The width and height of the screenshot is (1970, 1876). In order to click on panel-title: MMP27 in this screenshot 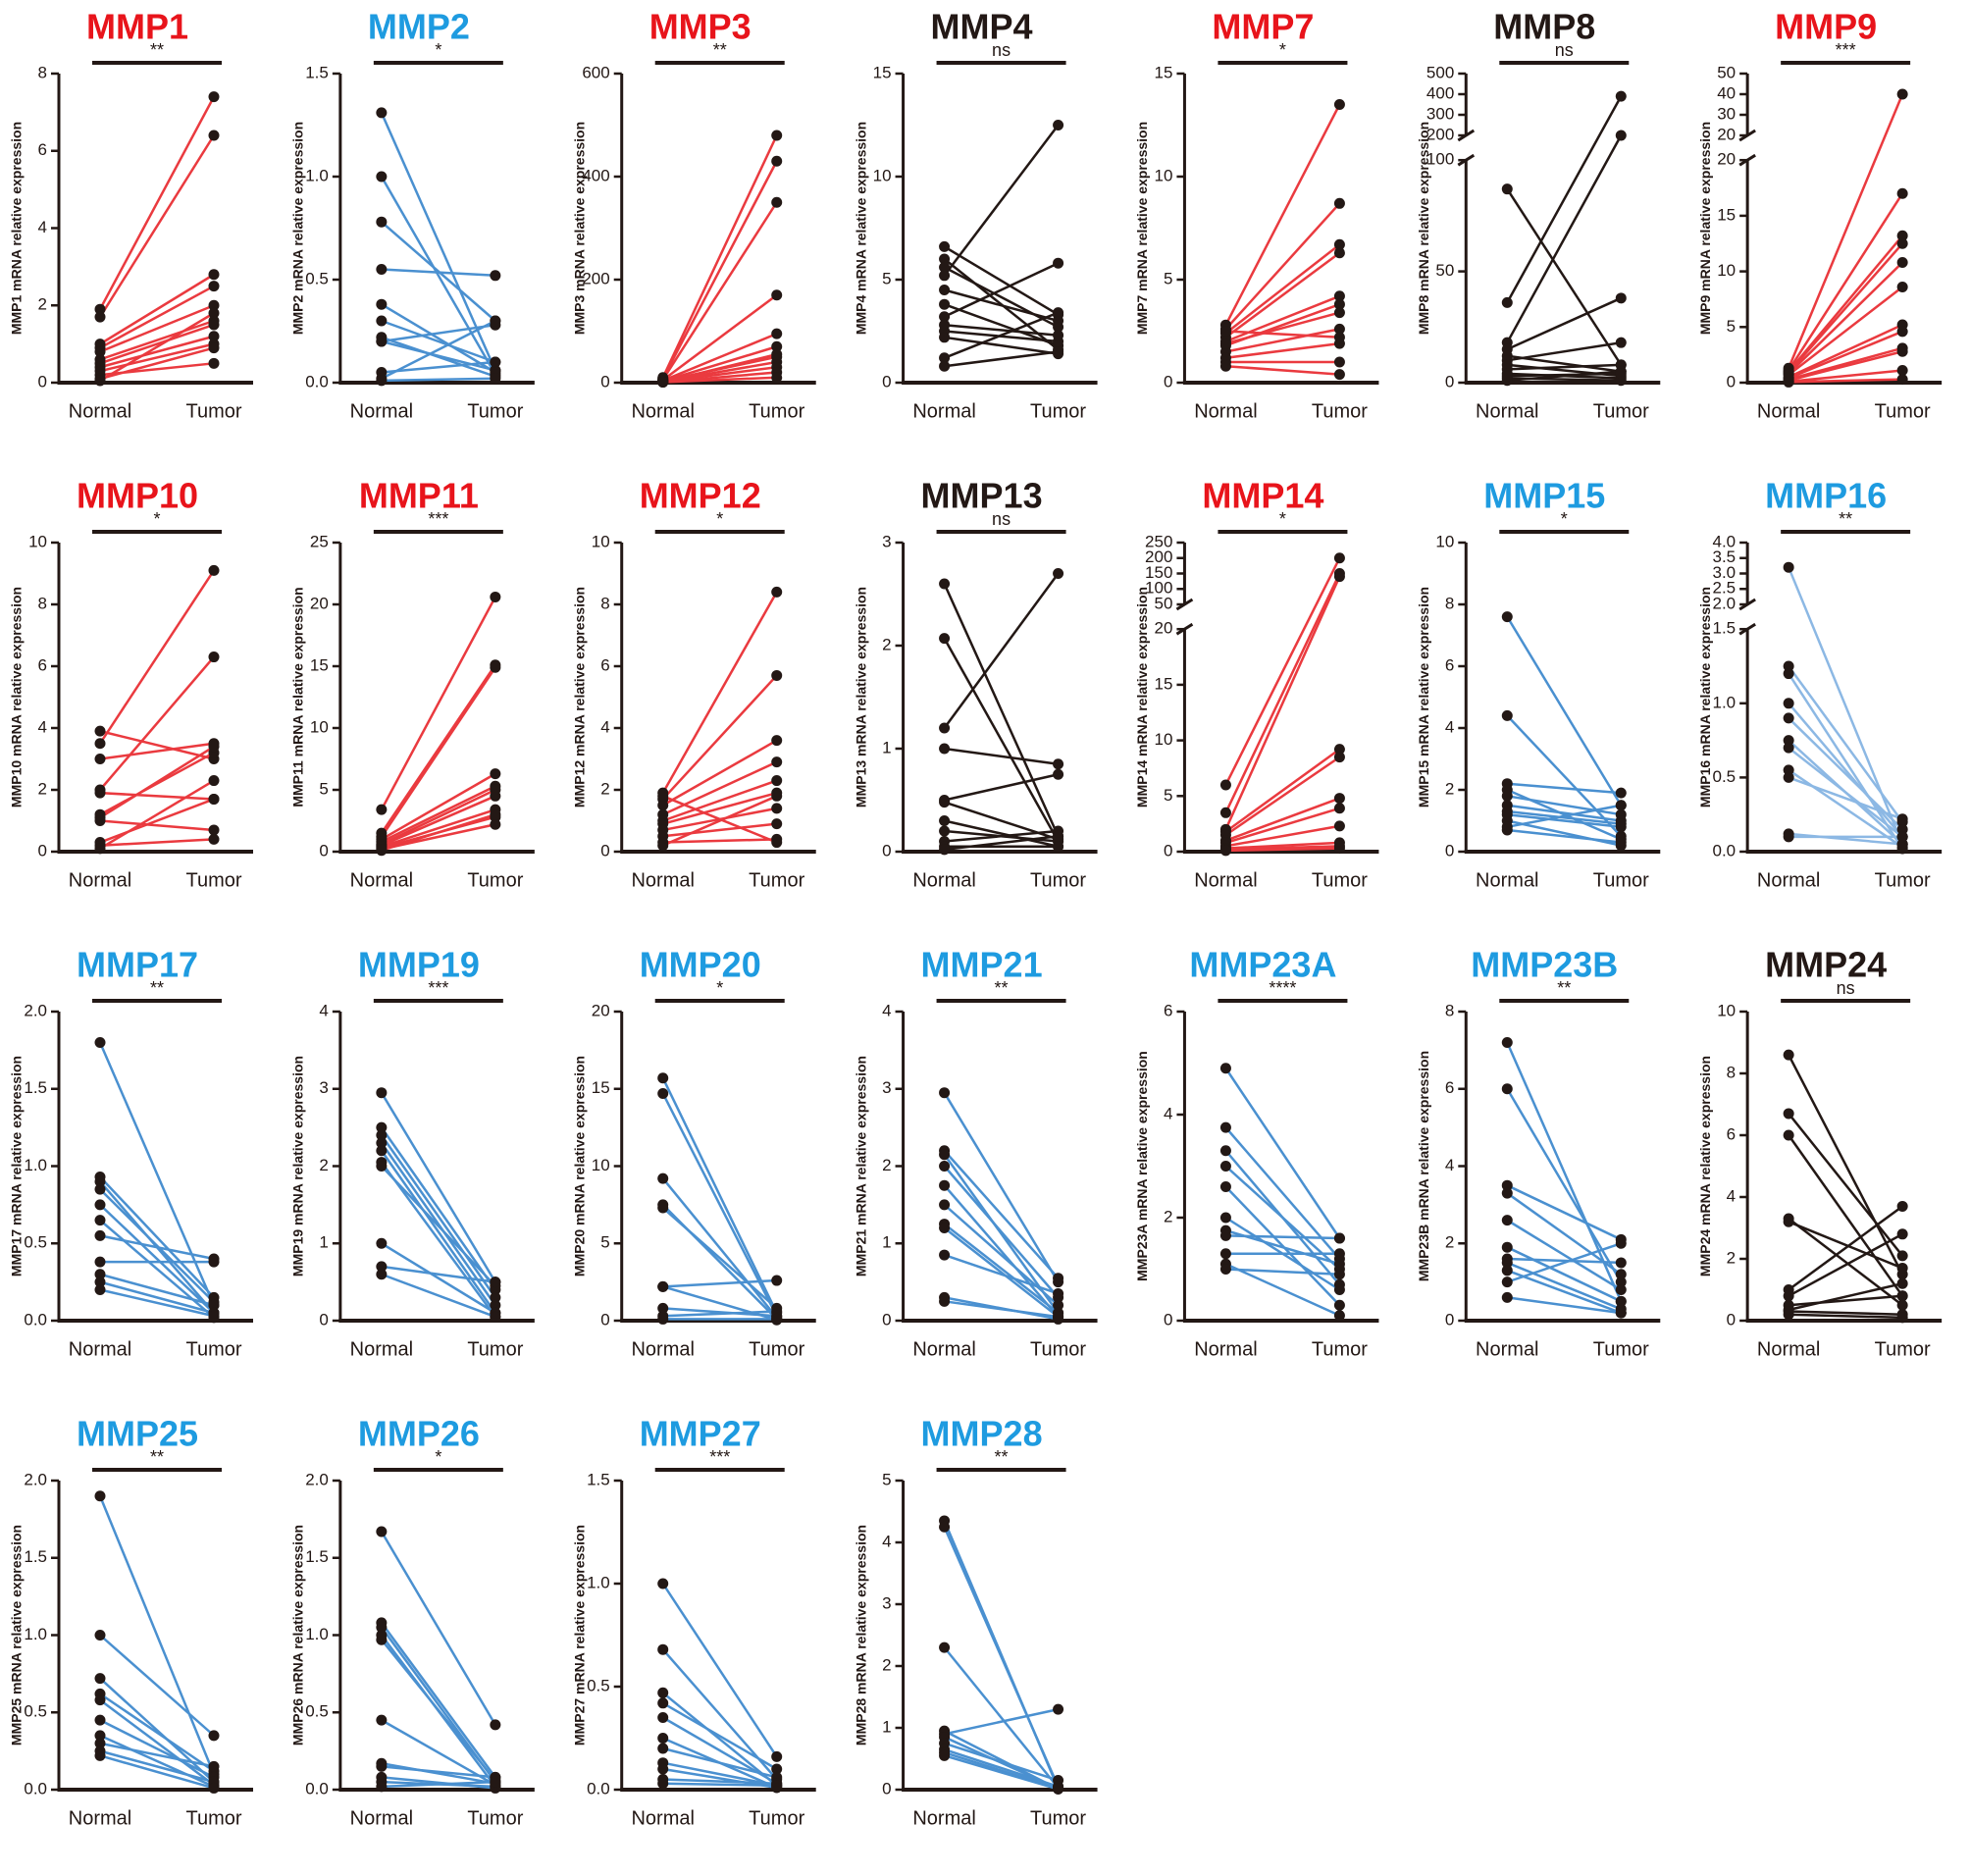, I will do `click(700, 1434)`.